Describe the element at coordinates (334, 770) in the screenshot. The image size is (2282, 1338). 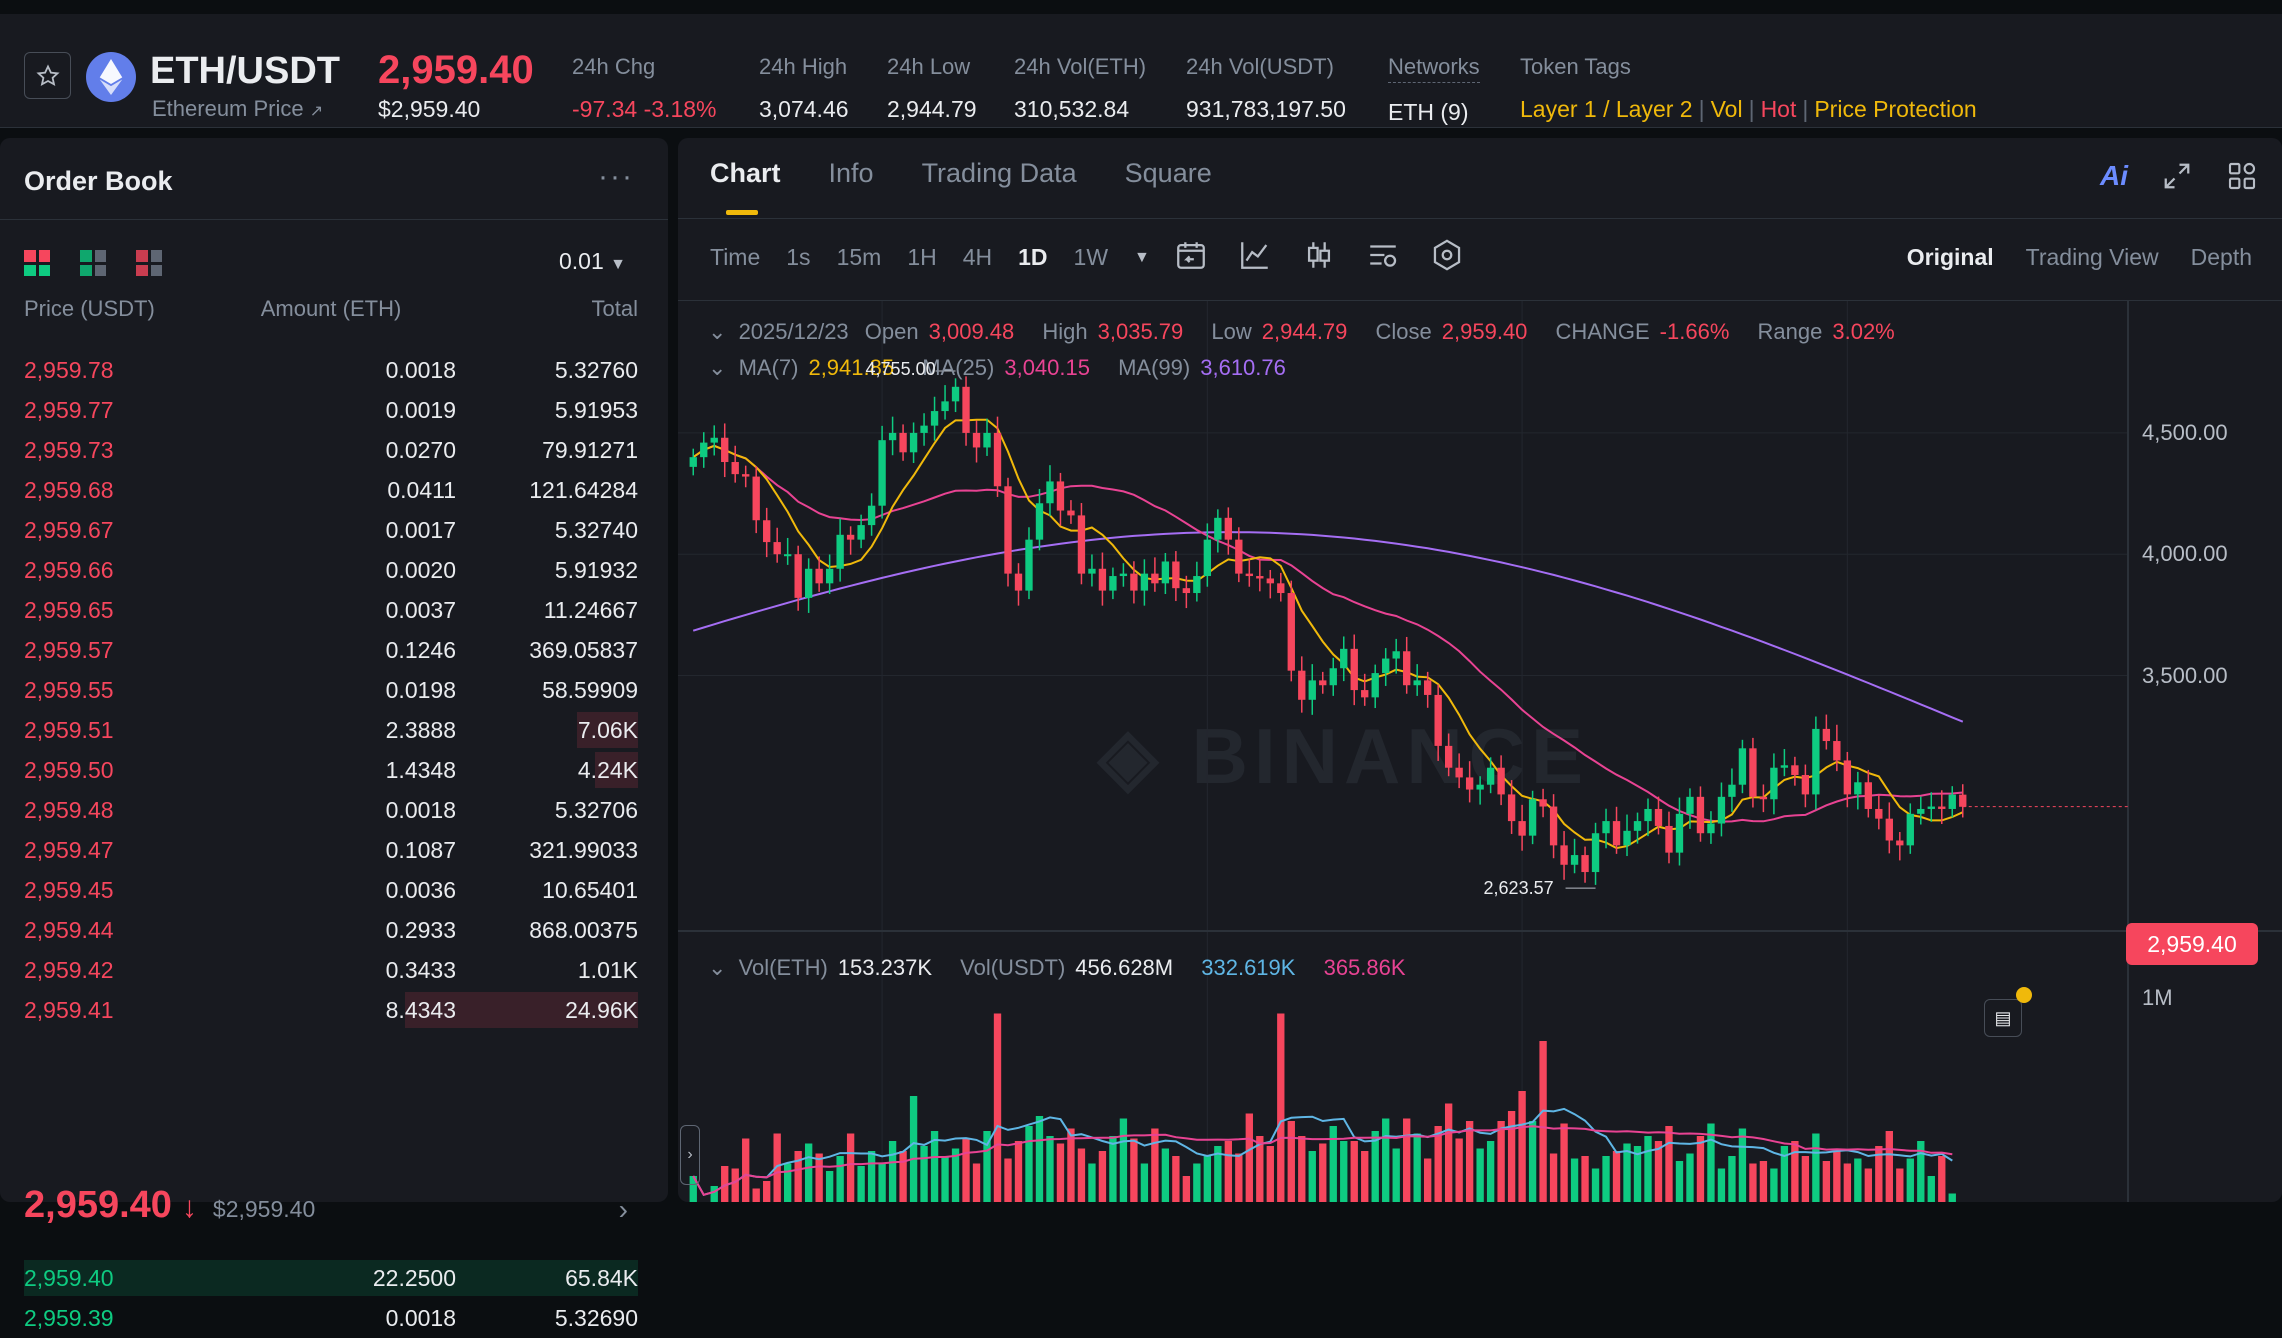
I see `ask-row: 2,959.50 1.4348 4.24K` at that location.